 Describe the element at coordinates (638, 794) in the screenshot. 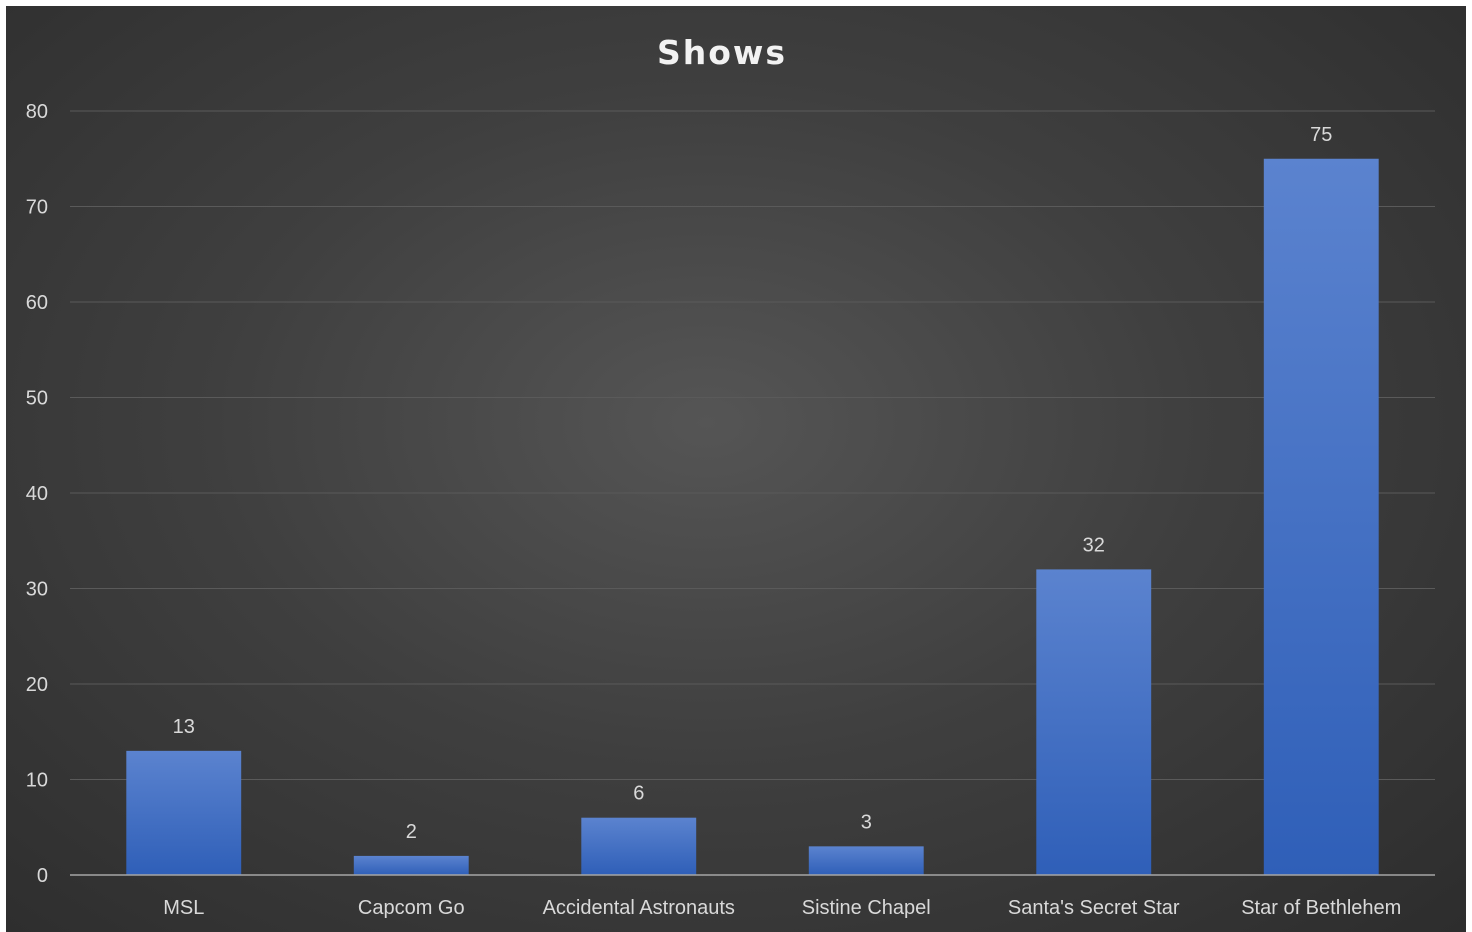

I see `data-label: 6` at that location.